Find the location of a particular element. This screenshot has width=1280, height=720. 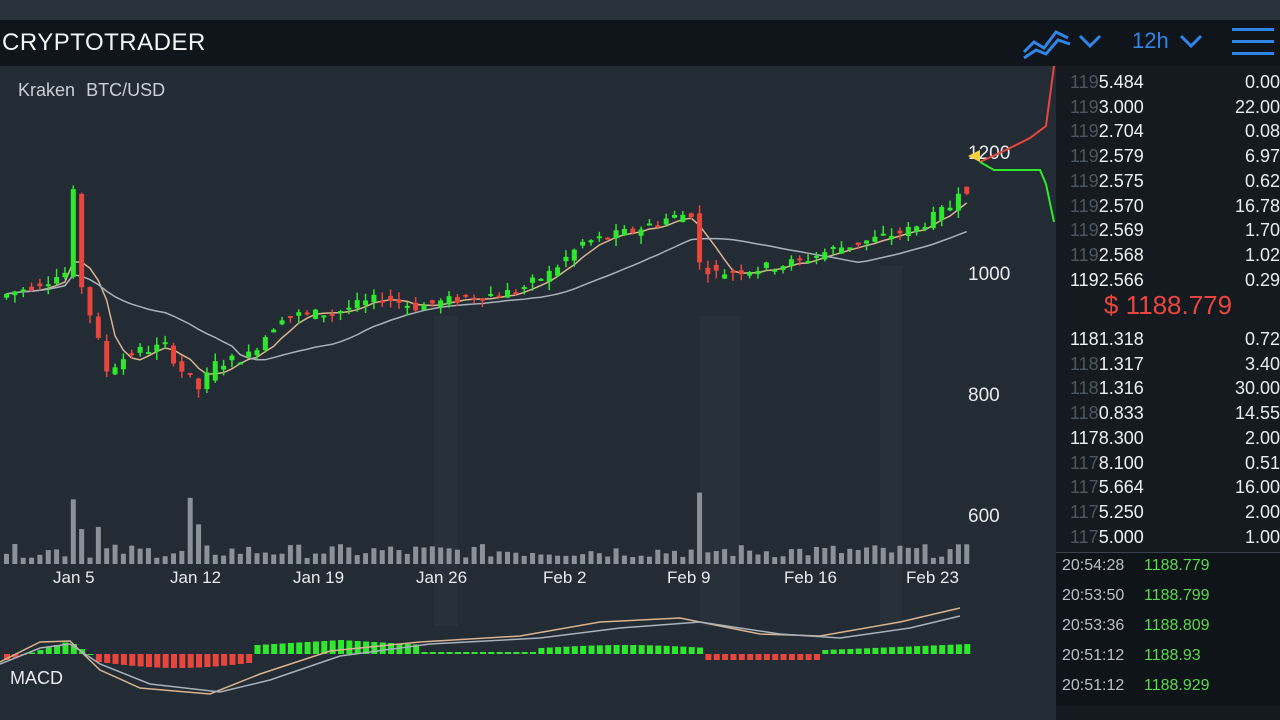

orderbook-price: 1193.000 is located at coordinates (1107, 107).